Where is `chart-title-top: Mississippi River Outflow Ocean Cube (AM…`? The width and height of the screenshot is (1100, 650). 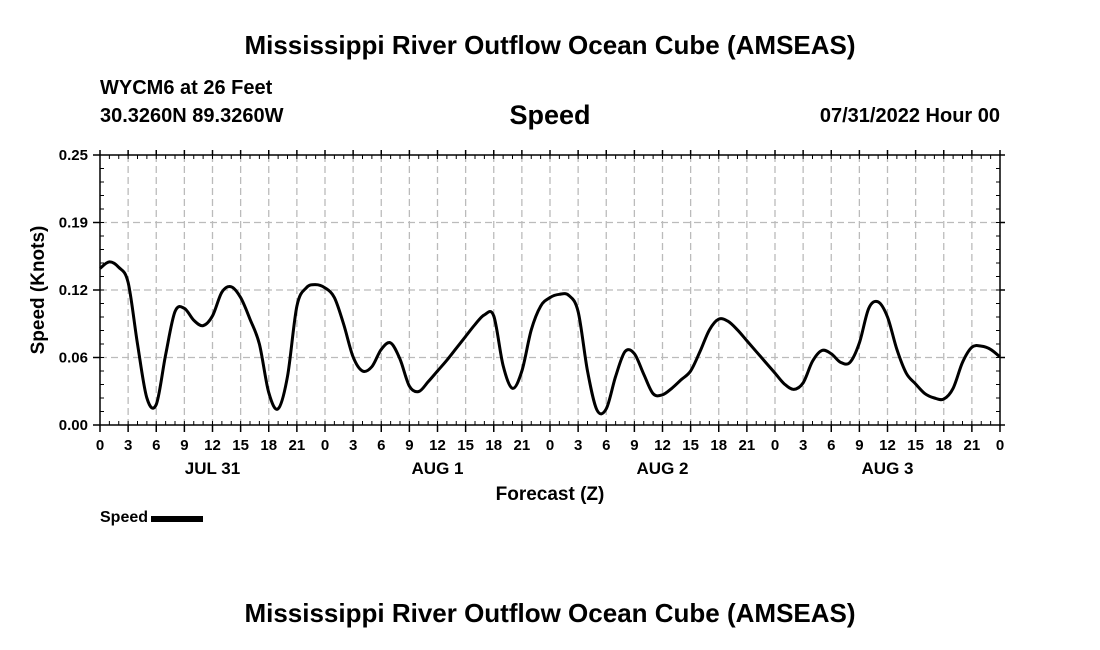 chart-title-top: Mississippi River Outflow Ocean Cube (AM… is located at coordinates (550, 45).